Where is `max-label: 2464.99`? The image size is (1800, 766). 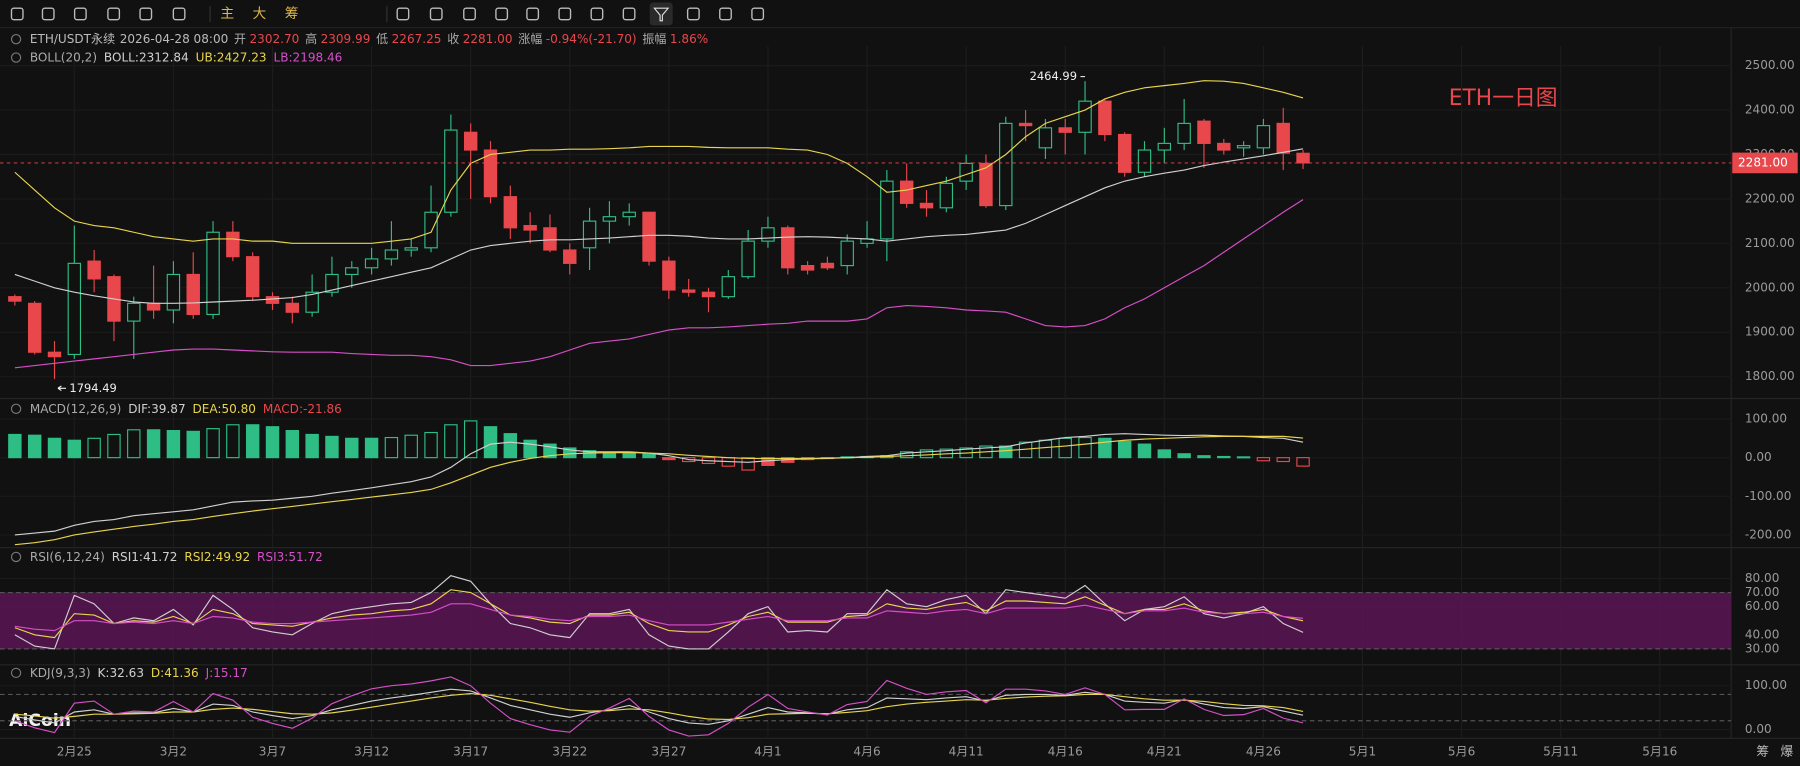 max-label: 2464.99 is located at coordinates (1053, 76).